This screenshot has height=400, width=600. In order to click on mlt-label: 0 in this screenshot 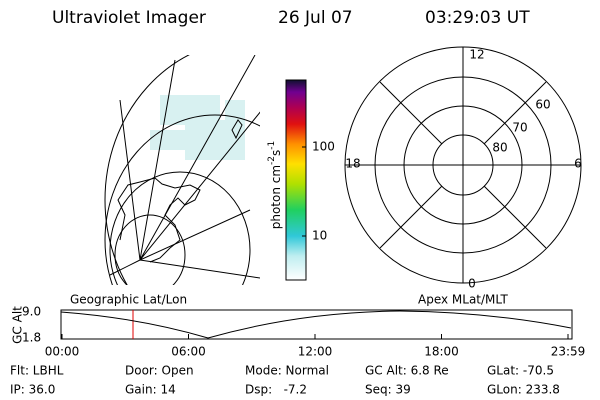, I will do `click(472, 284)`.